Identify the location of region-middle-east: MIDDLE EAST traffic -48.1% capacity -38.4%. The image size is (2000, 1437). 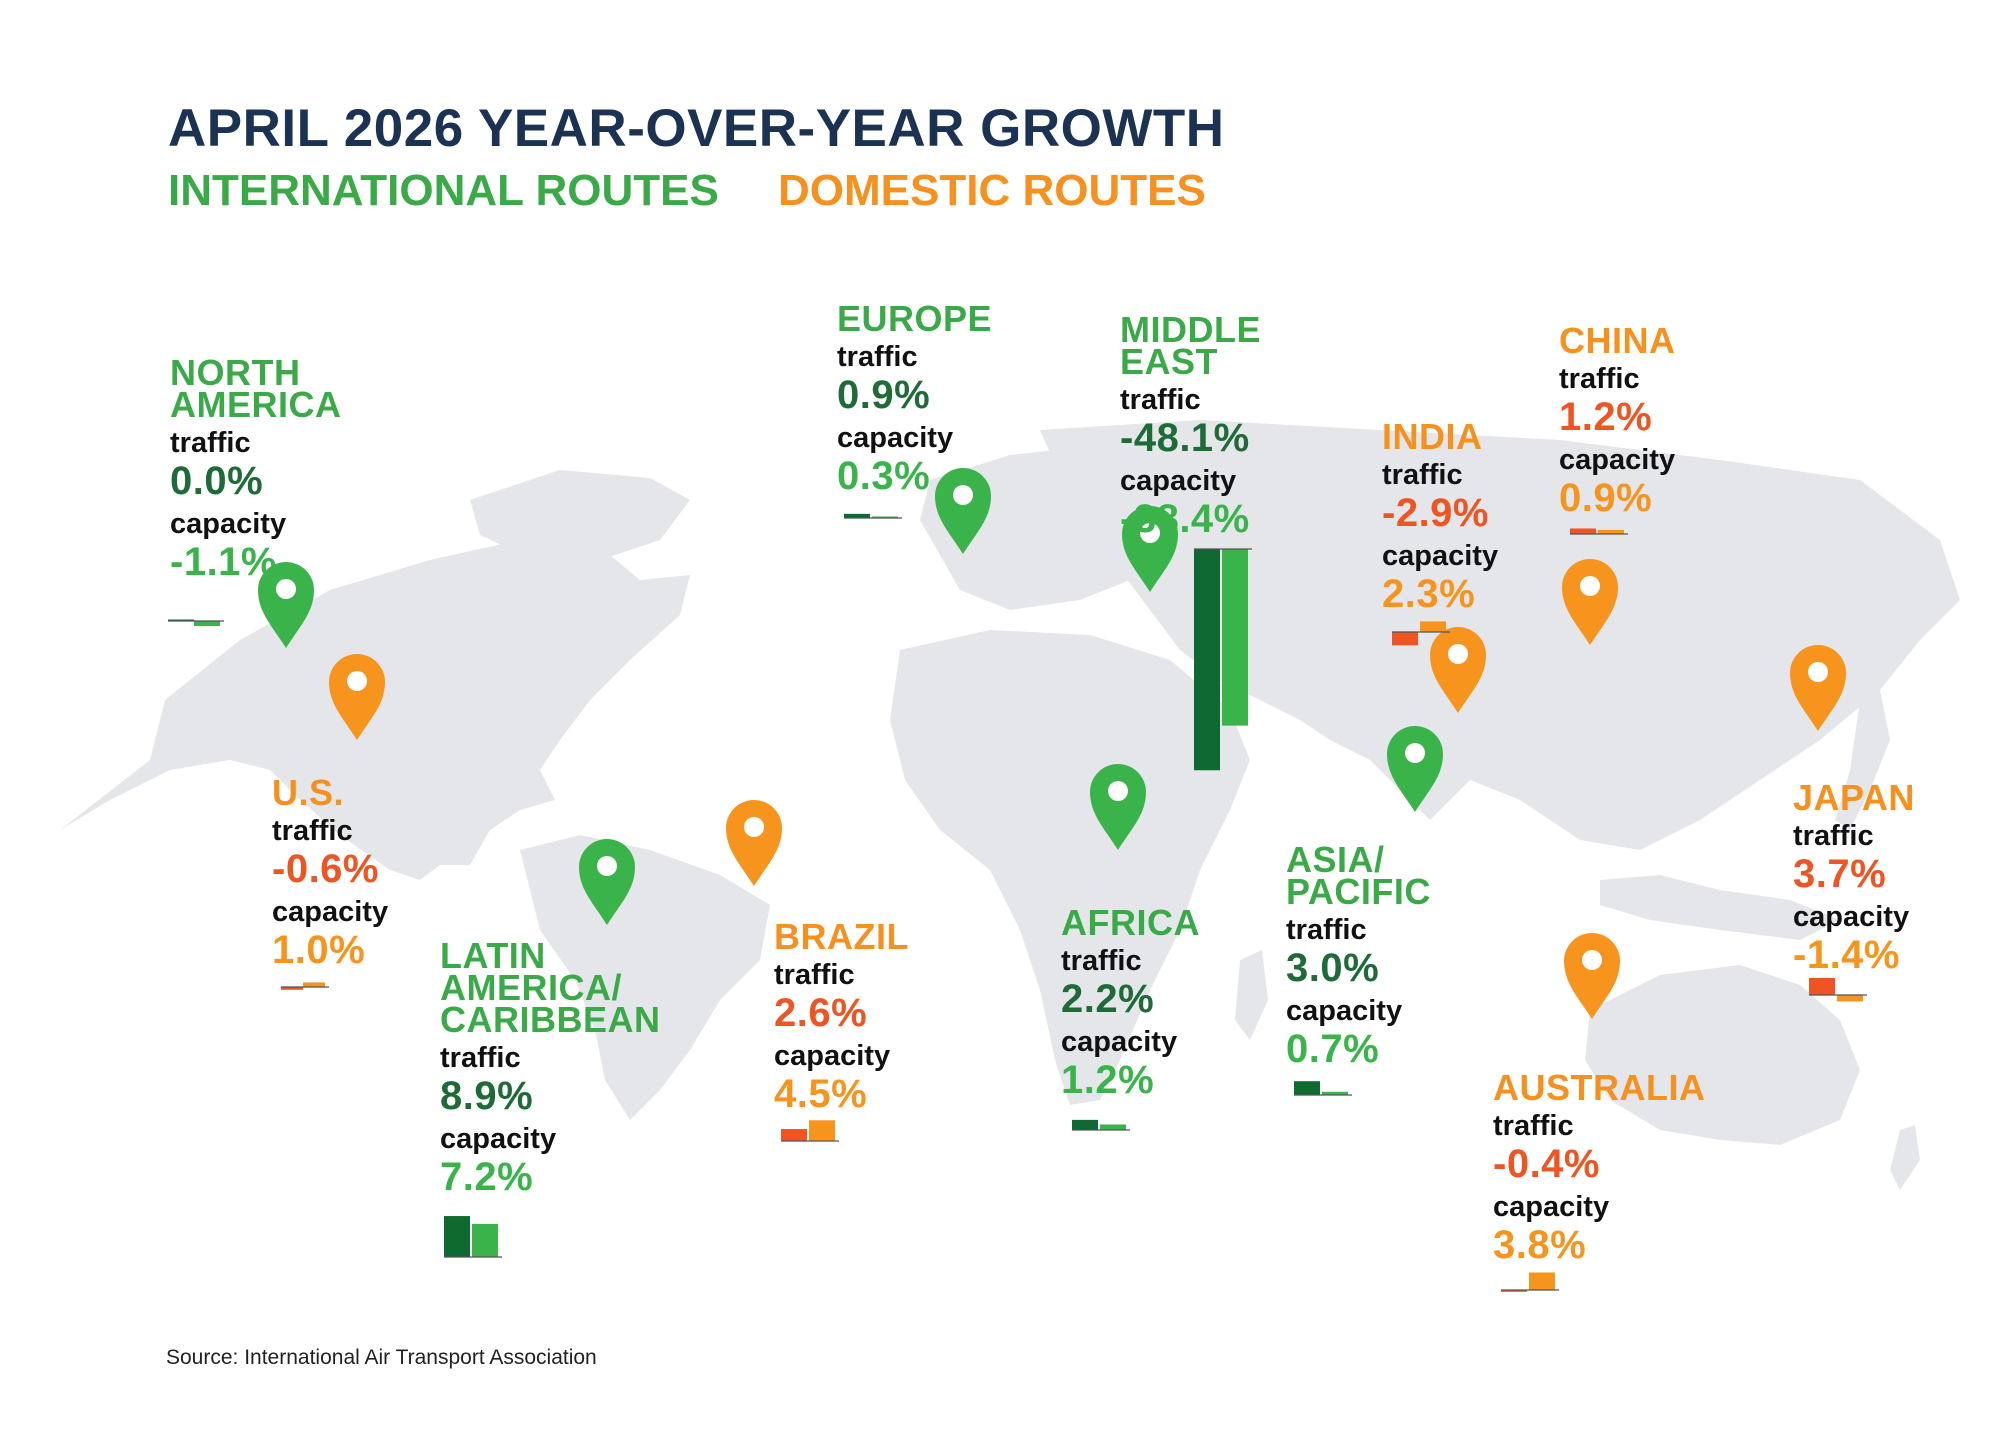
(1190, 425).